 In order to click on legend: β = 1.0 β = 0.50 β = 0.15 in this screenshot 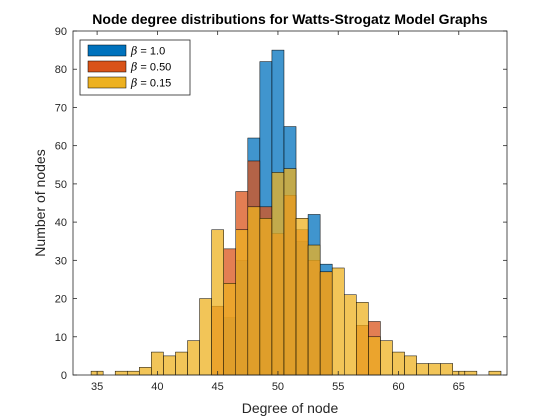, I will do `click(135, 67)`.